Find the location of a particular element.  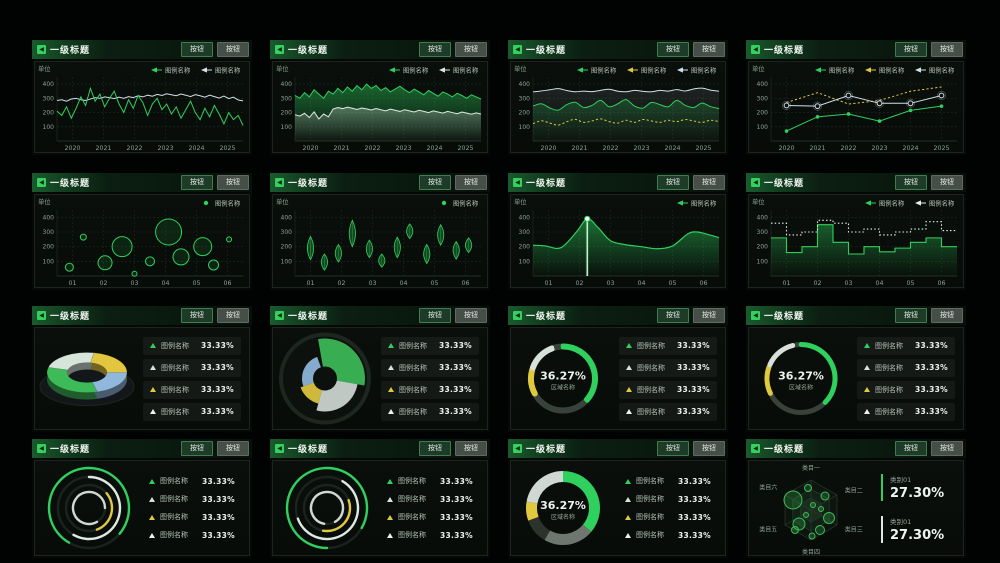

svg-text: 300 is located at coordinates (287, 232).